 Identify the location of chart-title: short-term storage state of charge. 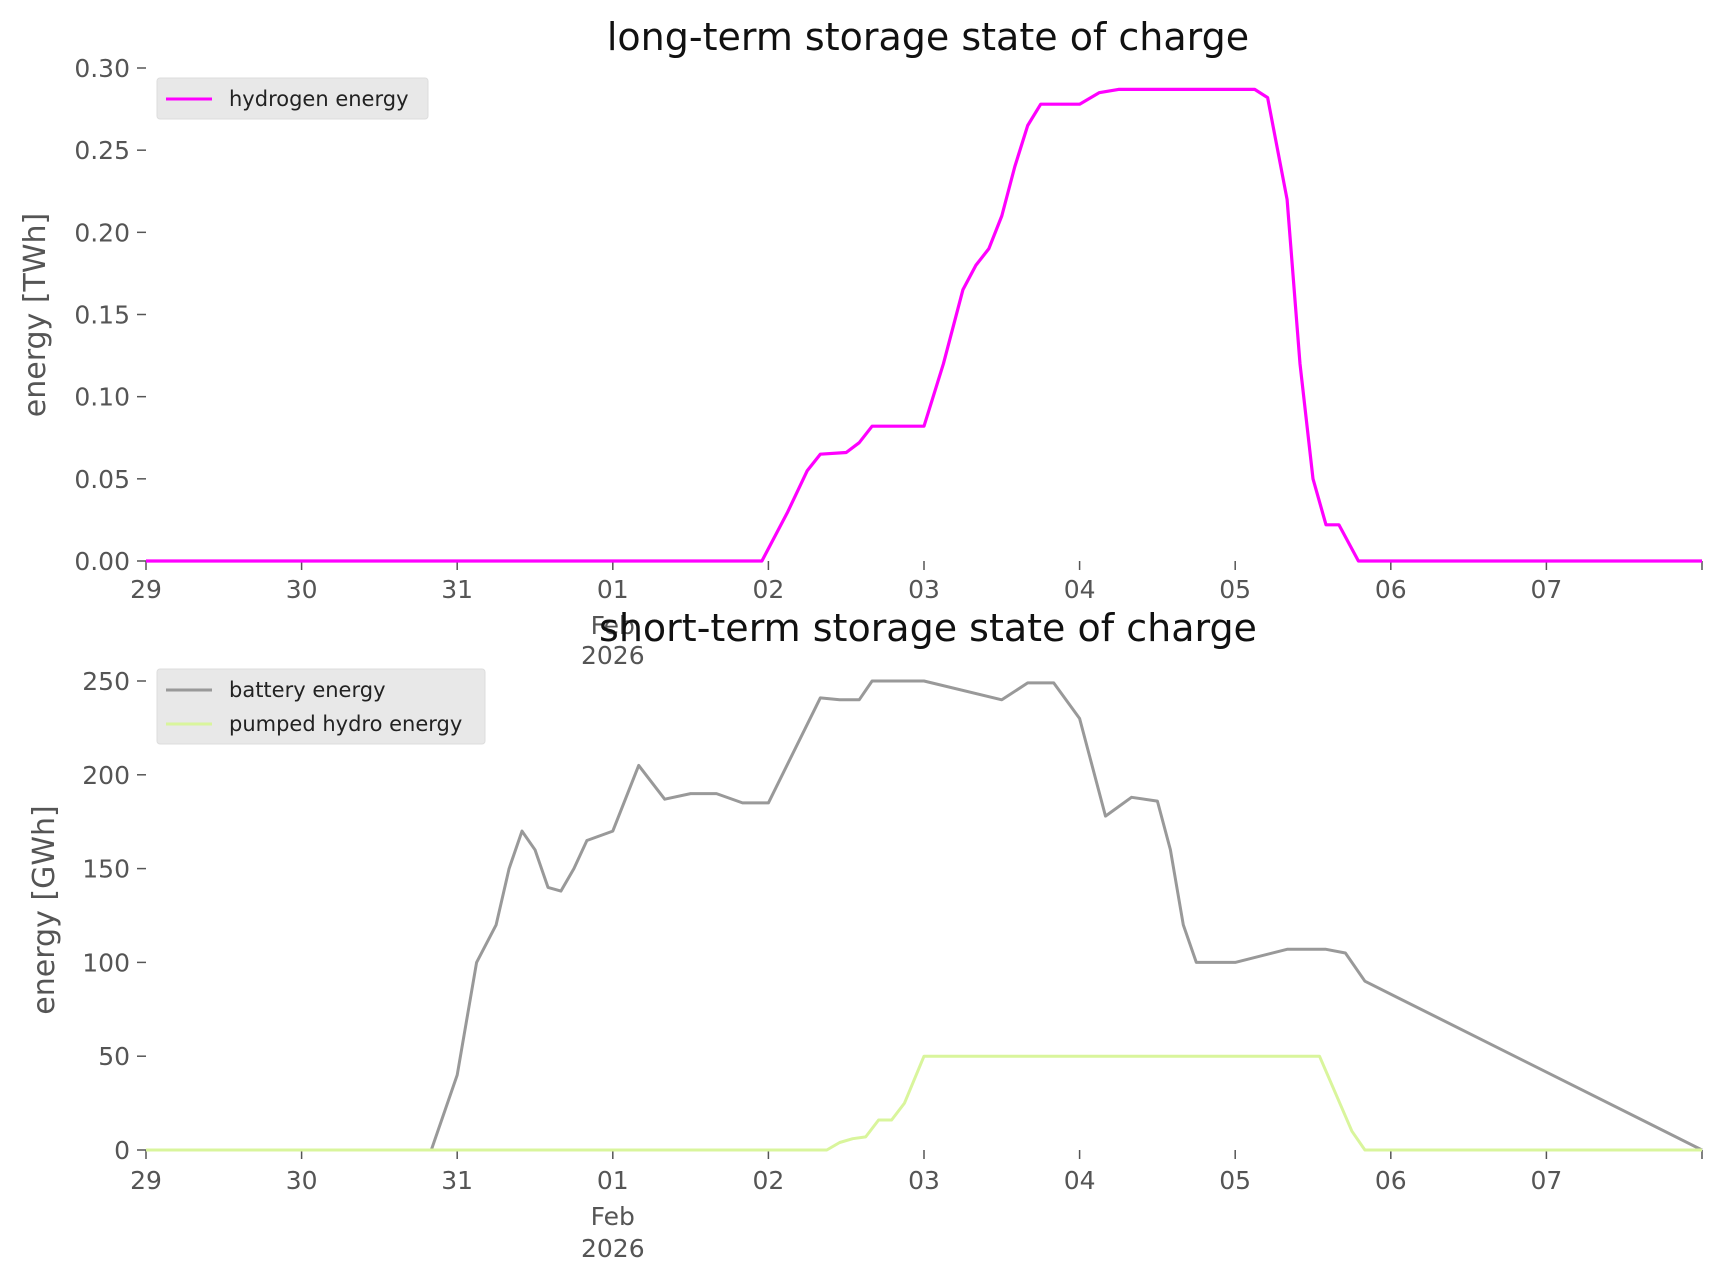
(928, 628).